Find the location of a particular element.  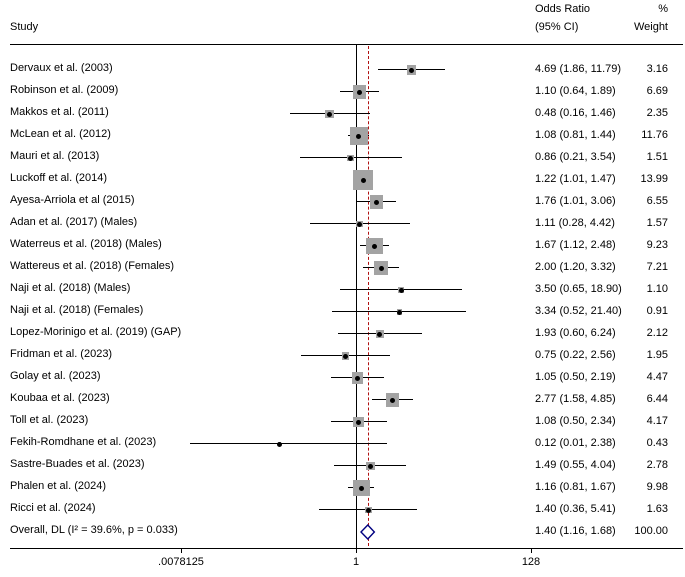

weight-value: 1.57 is located at coordinates (657, 223).